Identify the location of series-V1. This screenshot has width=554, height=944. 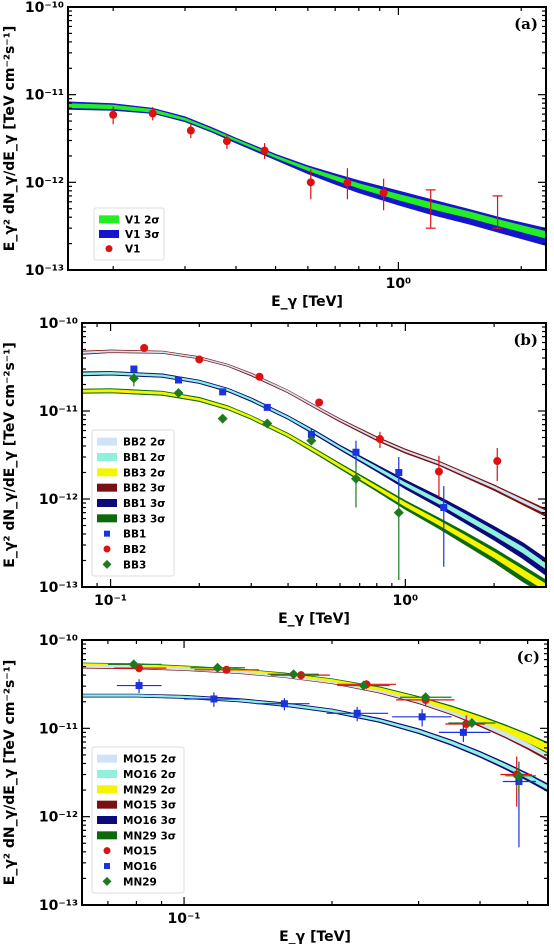
(248, 158).